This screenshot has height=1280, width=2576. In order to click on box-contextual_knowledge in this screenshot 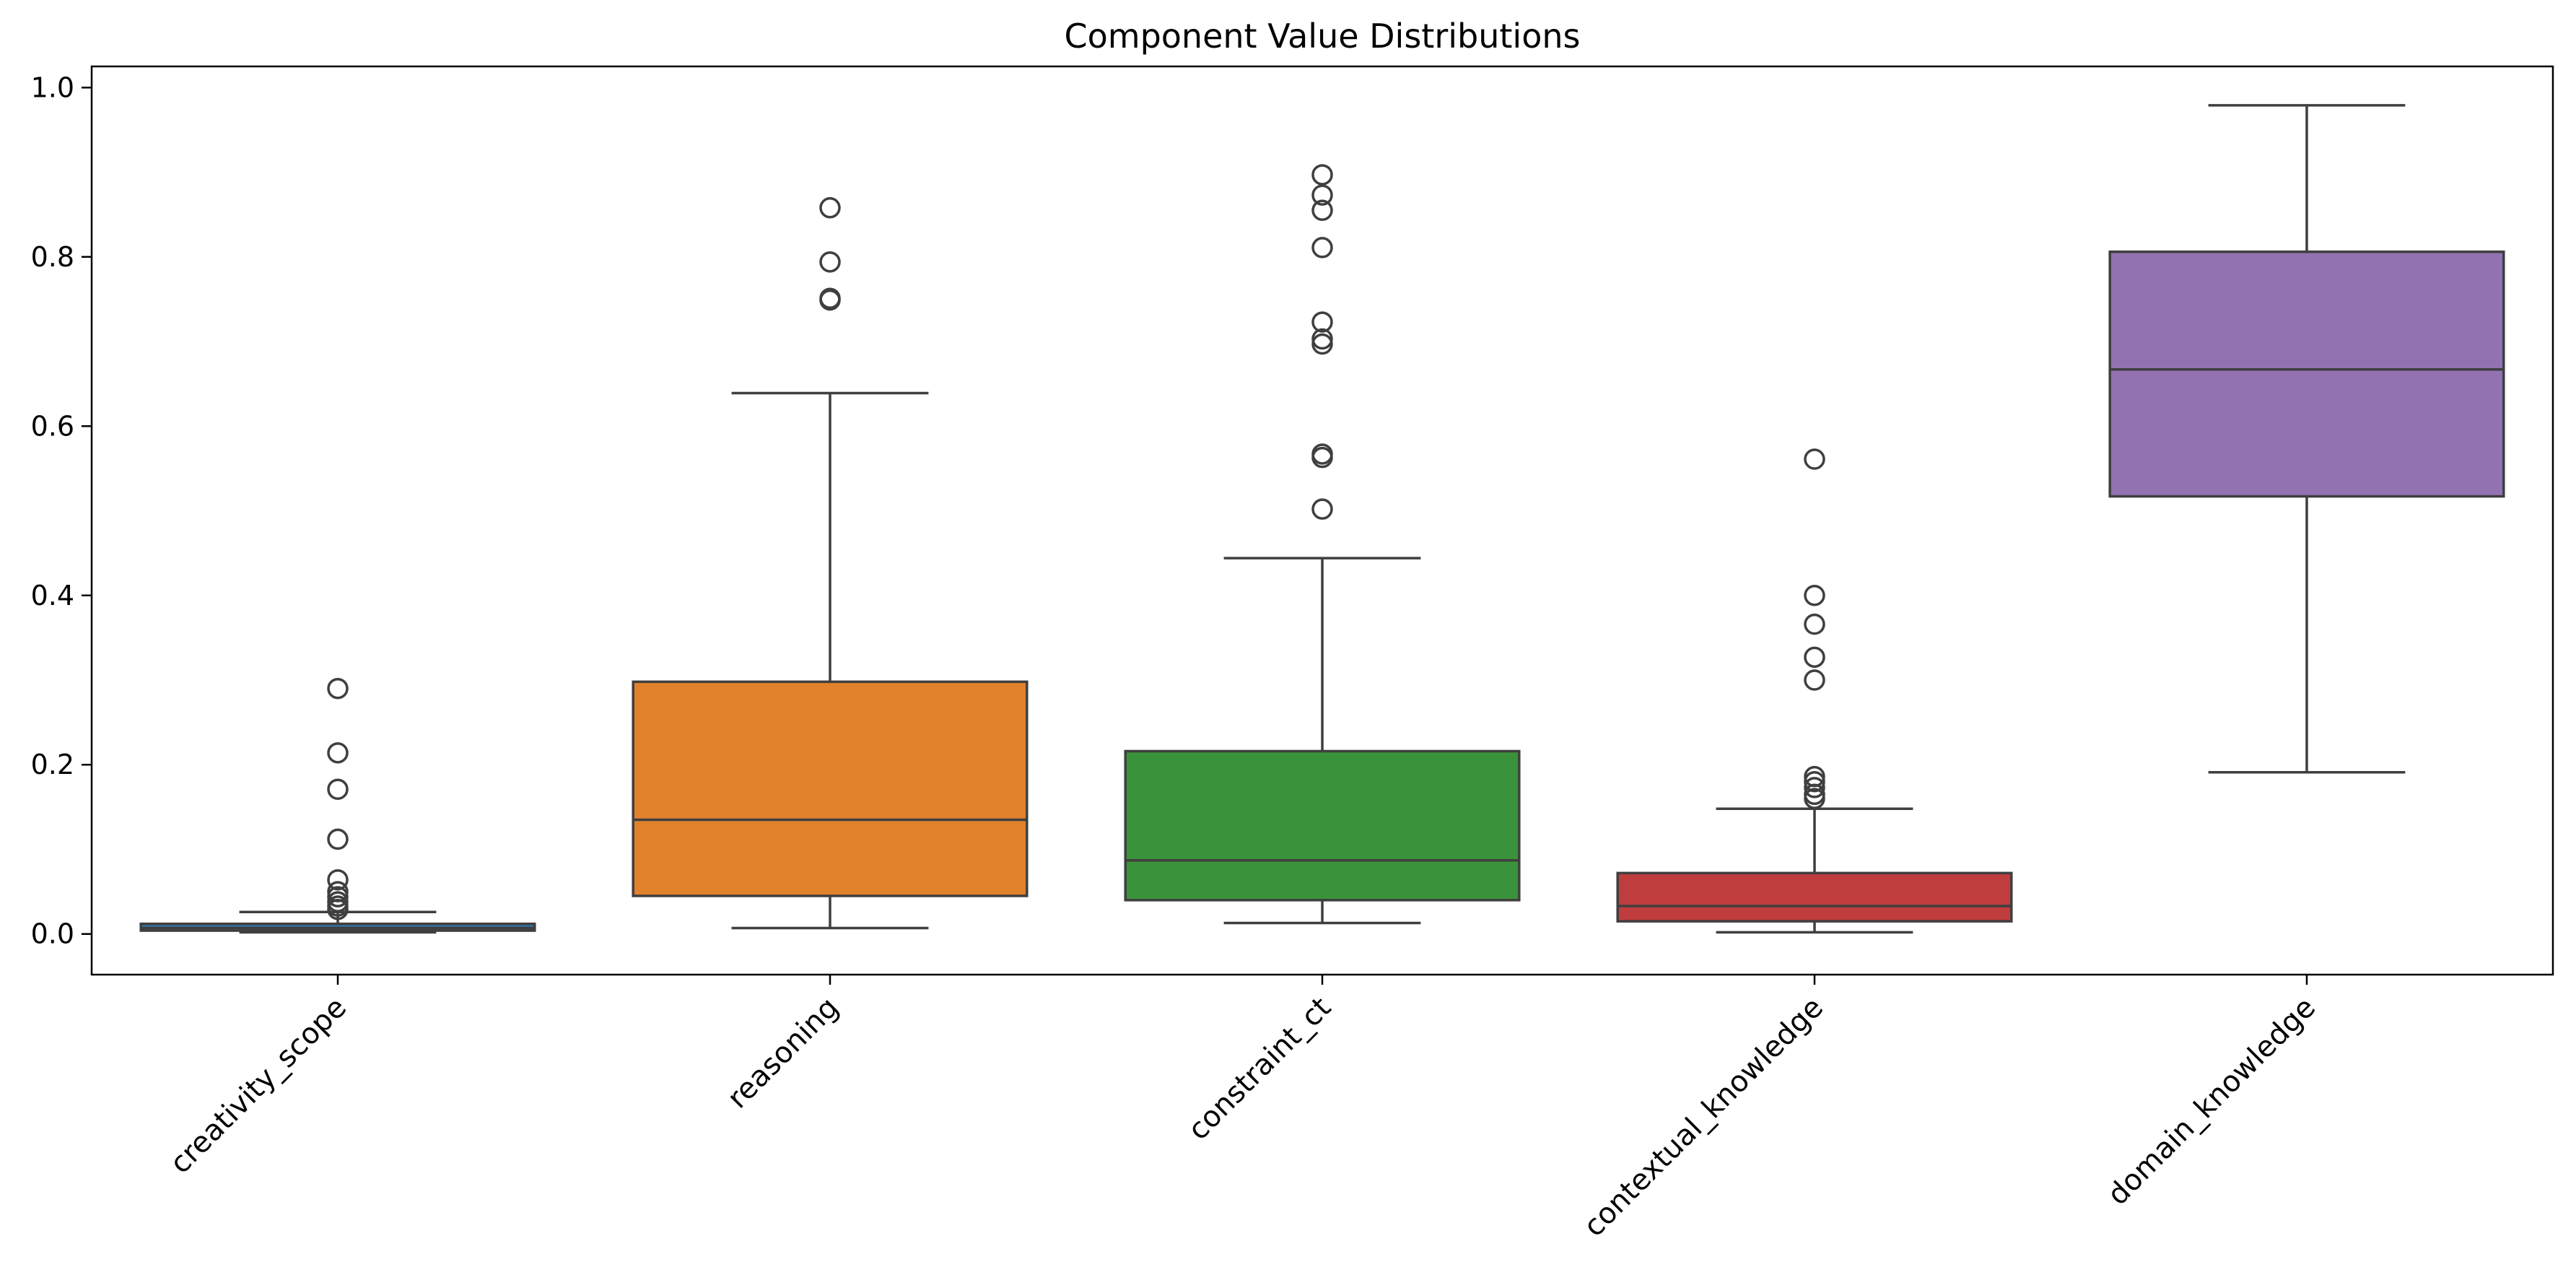, I will do `click(1814, 691)`.